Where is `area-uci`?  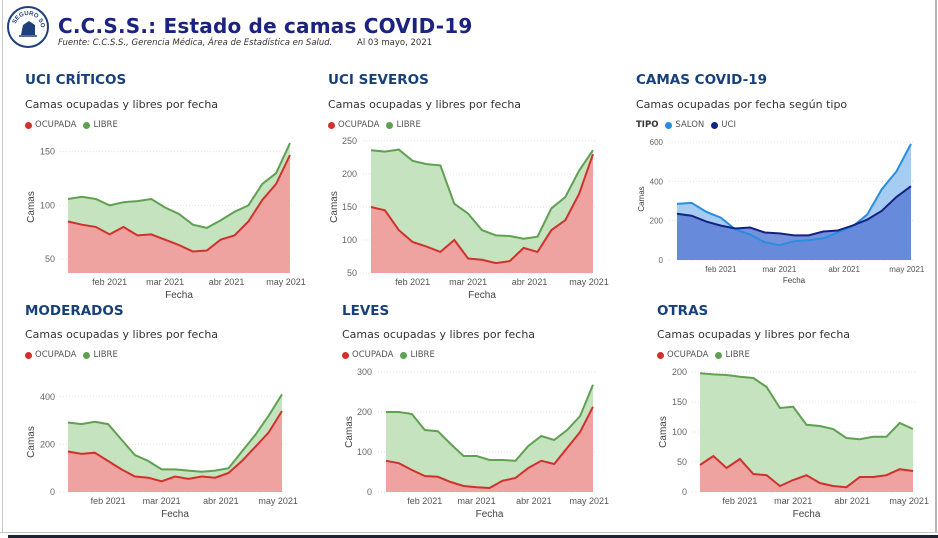 area-uci is located at coordinates (794, 223).